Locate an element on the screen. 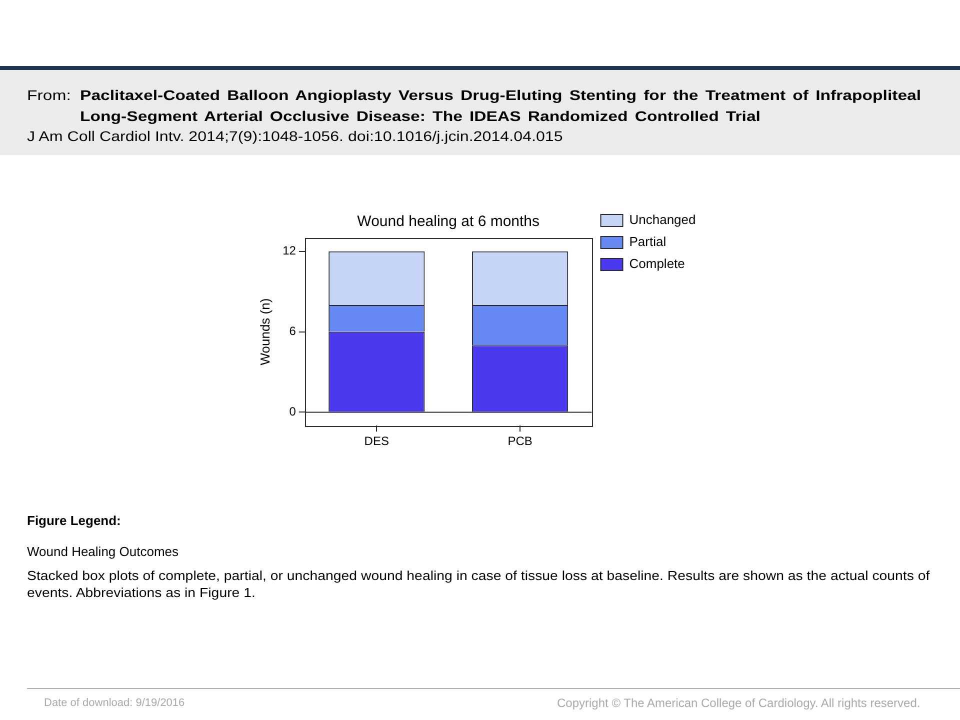 Image resolution: width=960 pixels, height=720 pixels. legend-label: Complete is located at coordinates (657, 264).